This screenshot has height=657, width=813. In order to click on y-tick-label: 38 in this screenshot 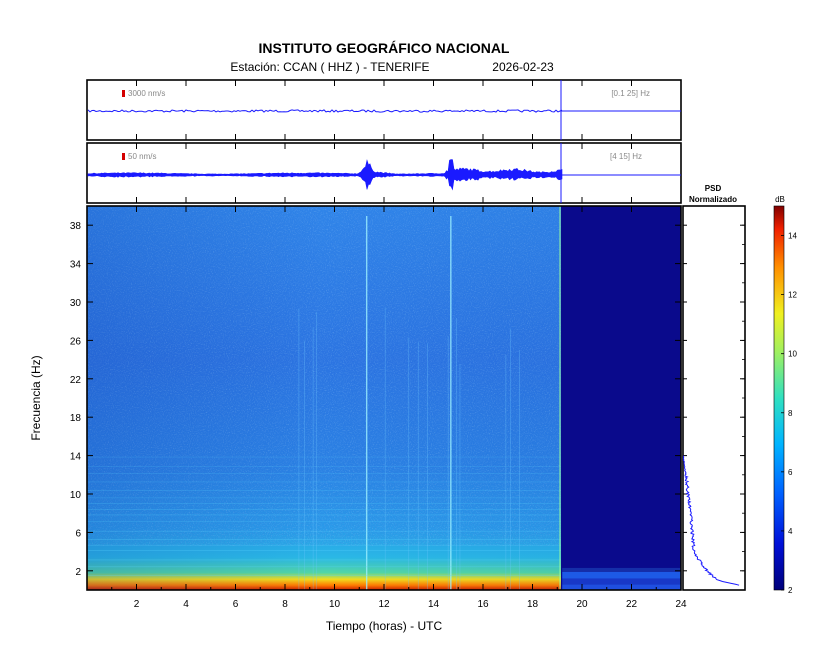, I will do `click(76, 226)`.